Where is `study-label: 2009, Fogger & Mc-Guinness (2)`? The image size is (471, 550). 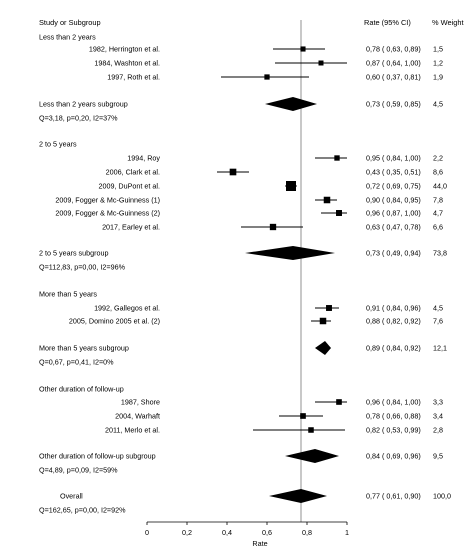 study-label: 2009, Fogger & Mc-Guinness (2) is located at coordinates (107, 213).